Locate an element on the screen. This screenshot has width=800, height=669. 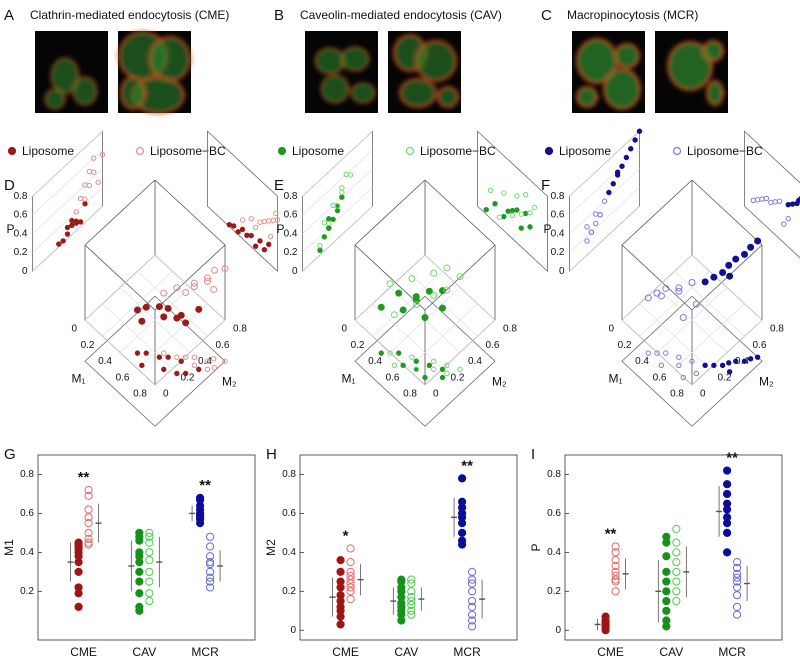
panel-letter: I is located at coordinates (533, 454).